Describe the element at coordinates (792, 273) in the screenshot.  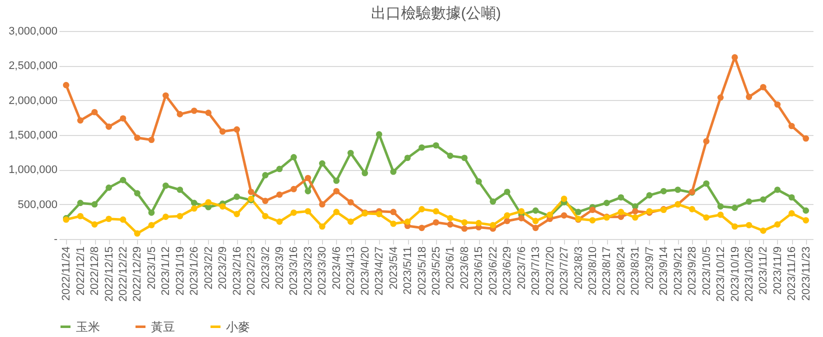
I see `x-tick-label: 2023/11/16` at that location.